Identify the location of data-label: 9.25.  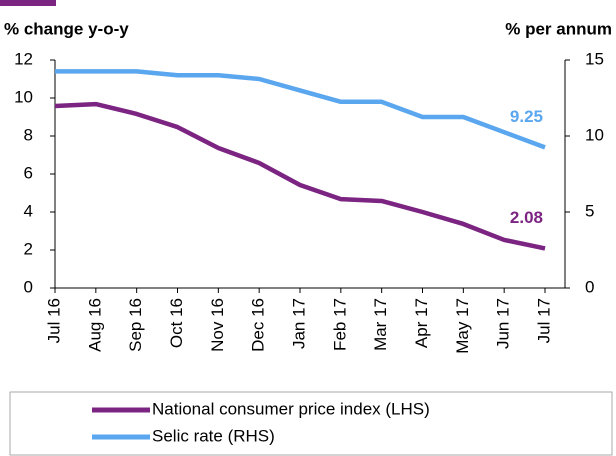
(526, 116).